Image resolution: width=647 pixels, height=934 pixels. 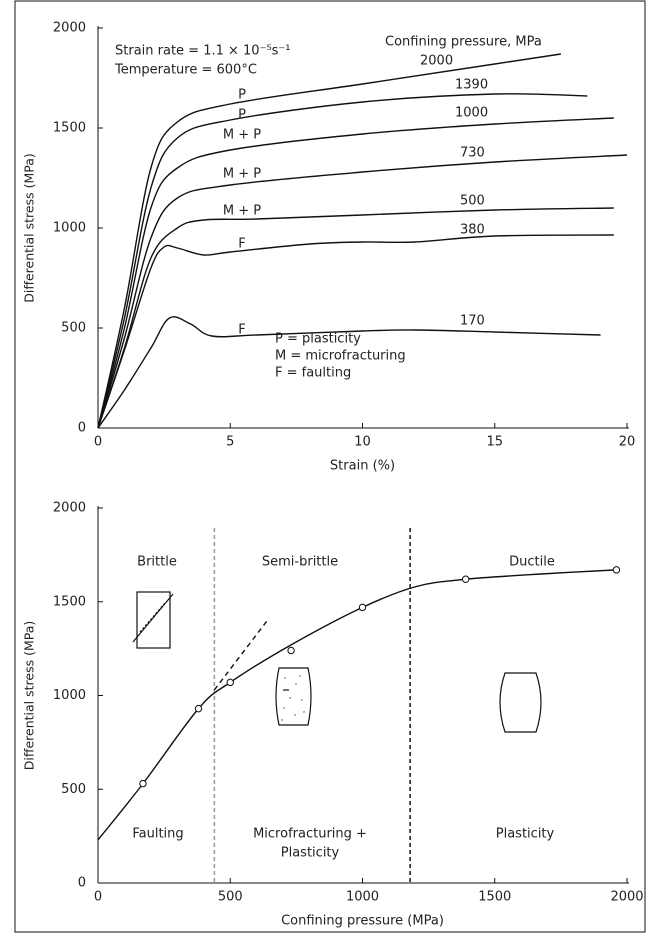 What do you see at coordinates (318, 339) in the screenshot?
I see `annotation: P = plasticity` at bounding box center [318, 339].